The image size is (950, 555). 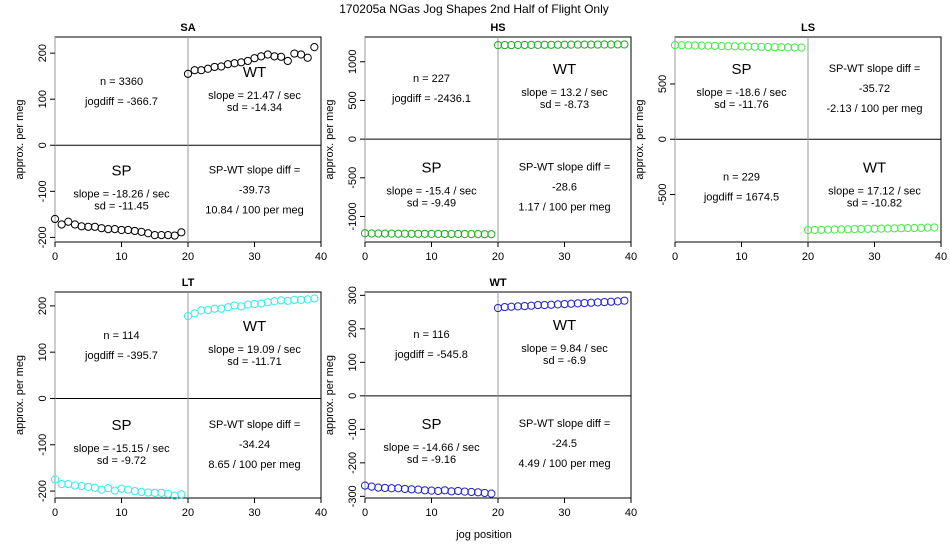 I want to click on left-lower-annotation-line: sd = -9.49, so click(x=431, y=204).